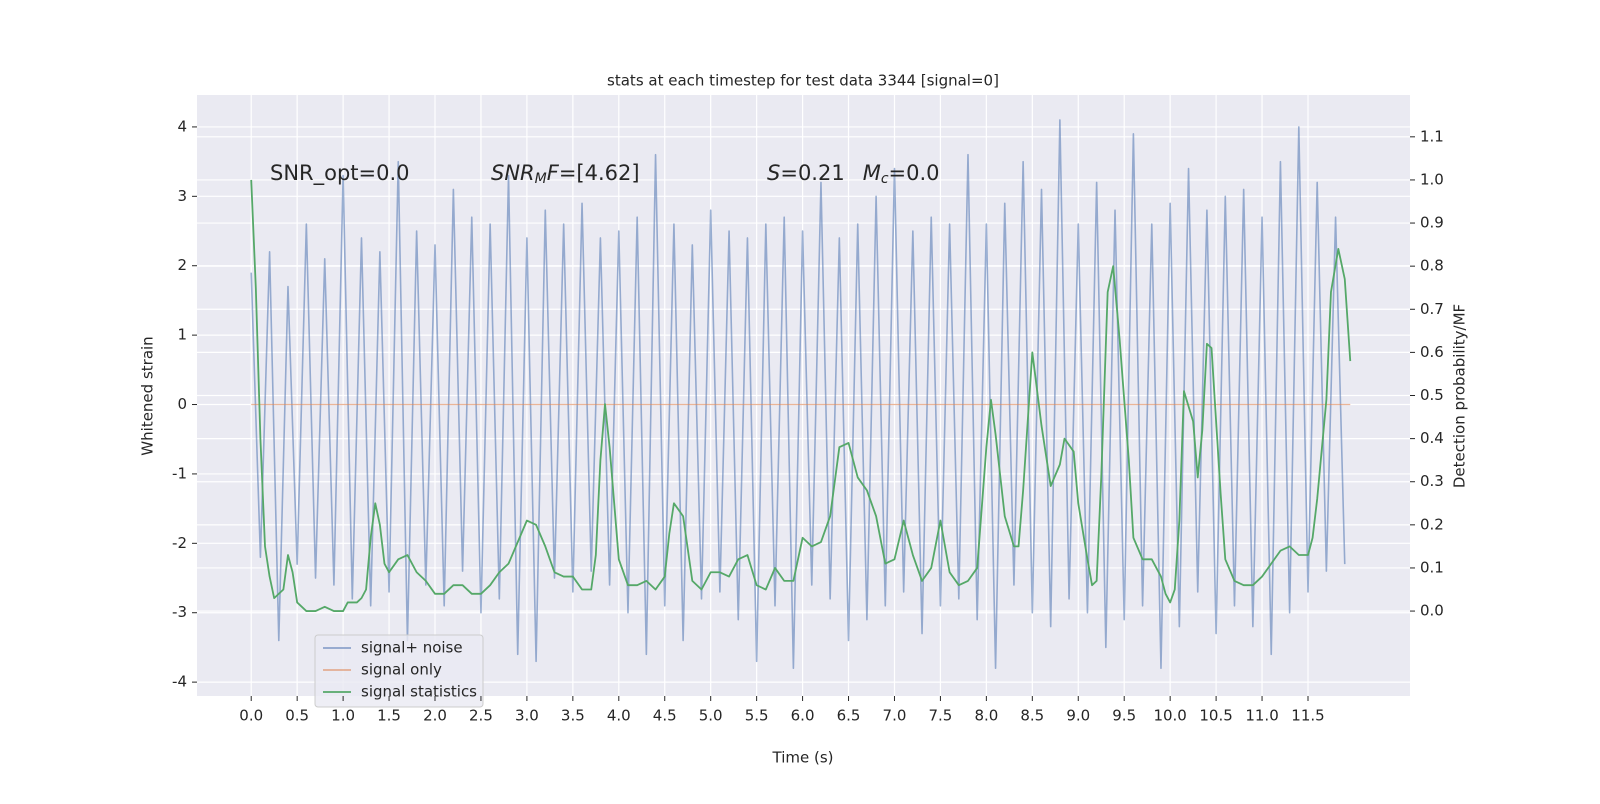  Describe the element at coordinates (1169, 716) in the screenshot. I see `x-tick-label: 10.0` at that location.